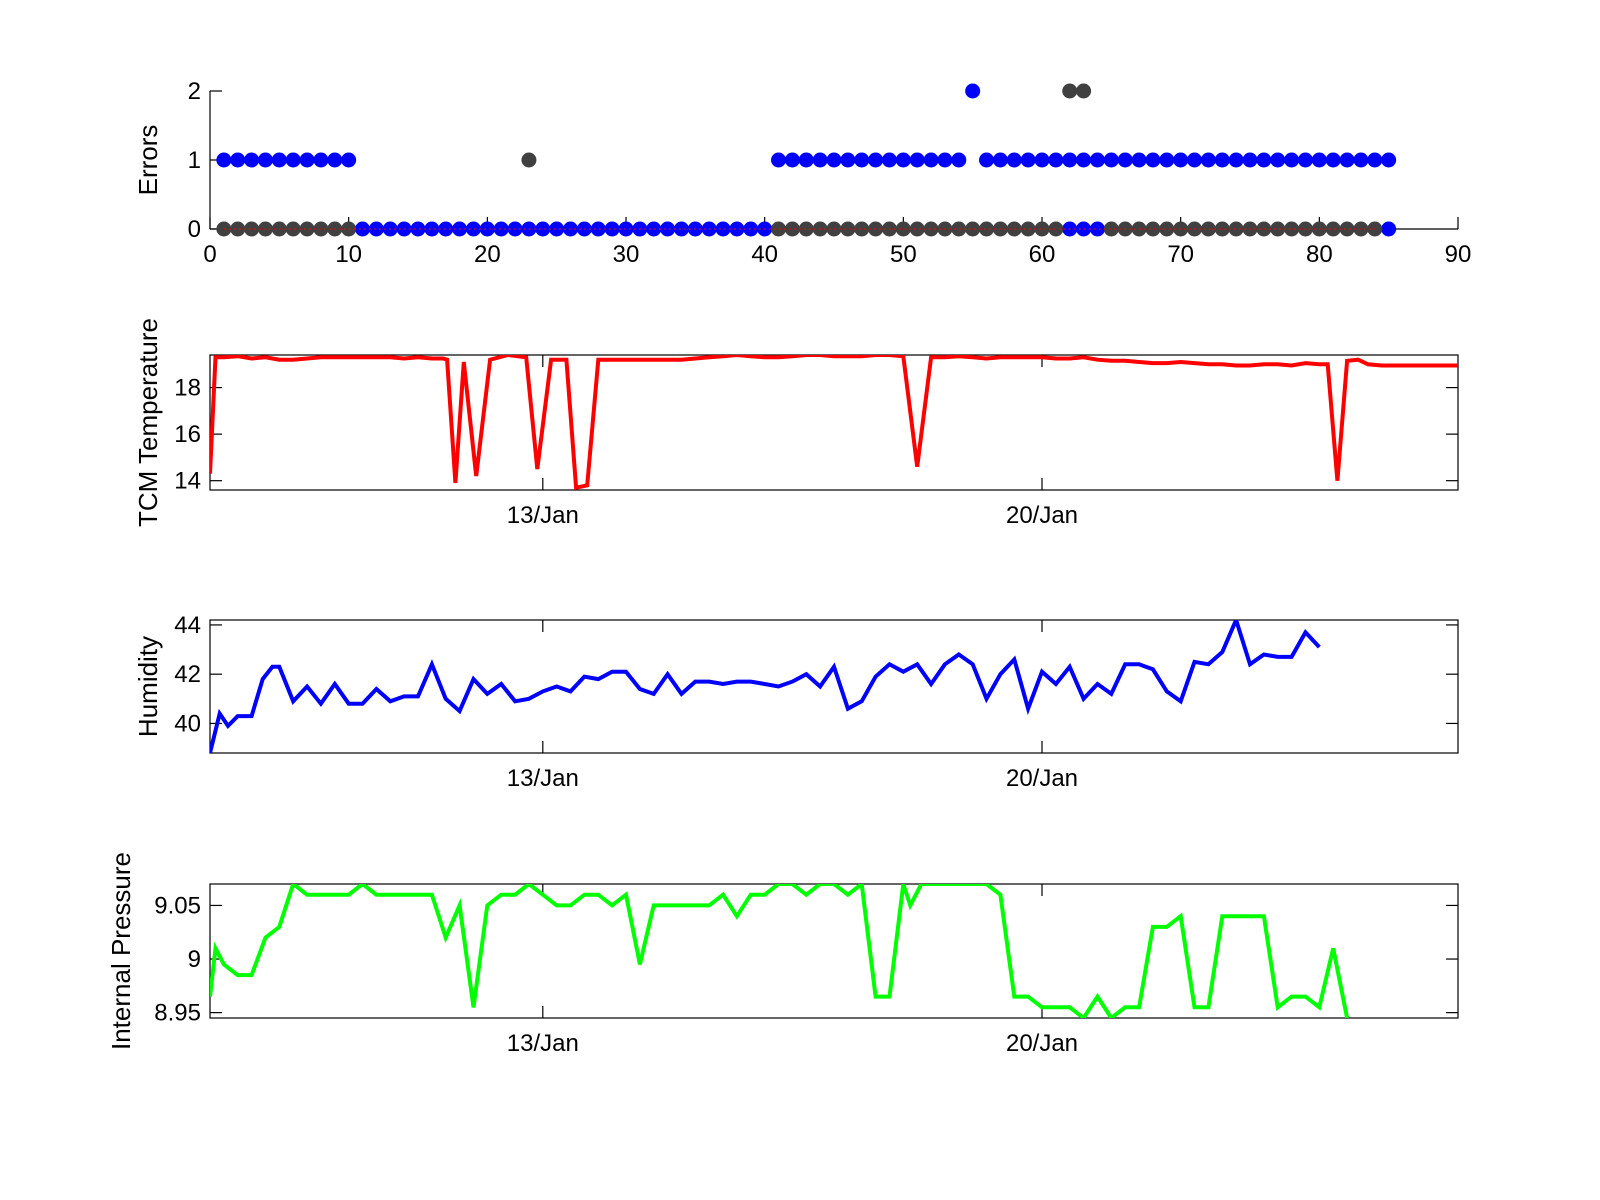  What do you see at coordinates (148, 160) in the screenshot?
I see `y-axis-label: Errors` at bounding box center [148, 160].